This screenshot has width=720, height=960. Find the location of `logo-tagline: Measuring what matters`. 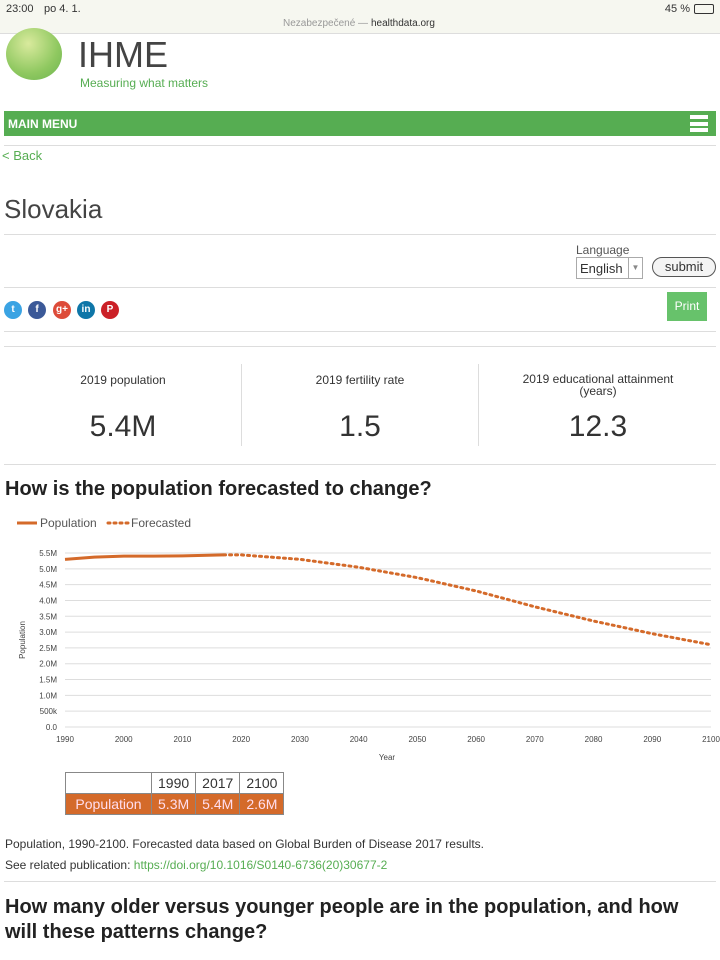

logo-tagline: Measuring what matters is located at coordinates (144, 83).